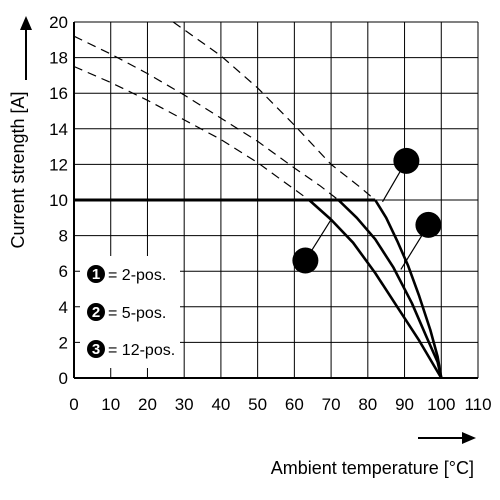 The width and height of the screenshot is (500, 500). Describe the element at coordinates (58, 93) in the screenshot. I see `y-tick-label-16: 16` at that location.